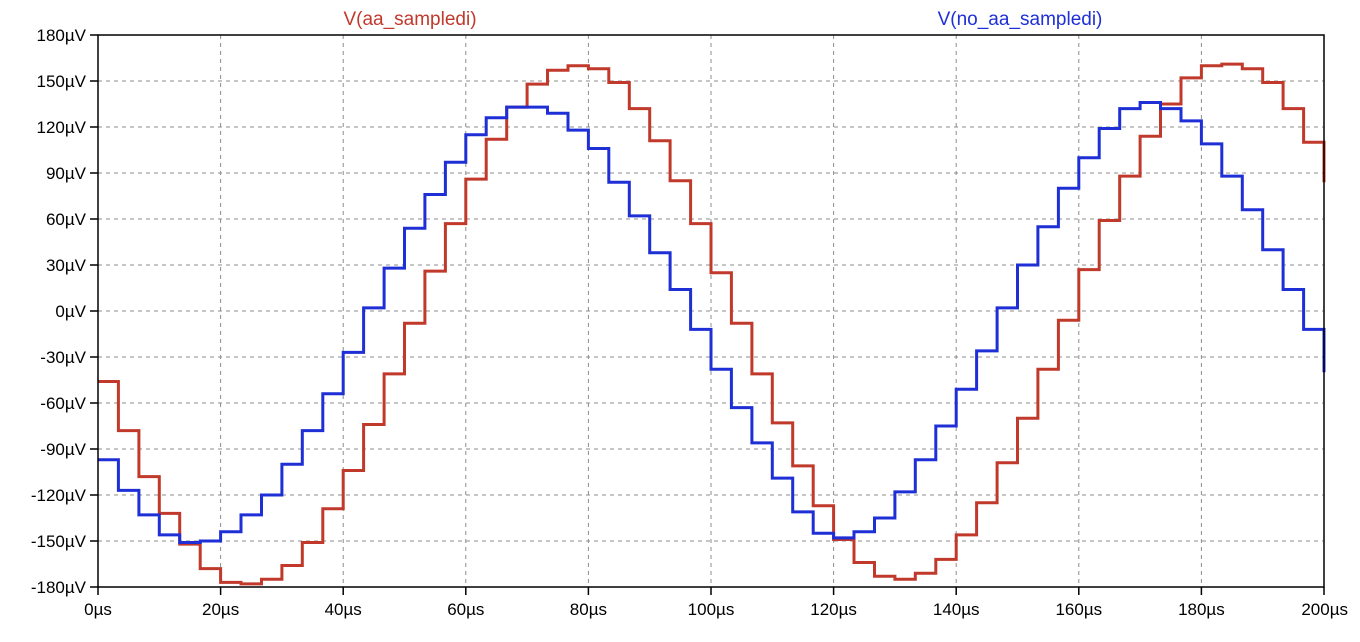  Describe the element at coordinates (66, 173) in the screenshot. I see `y-tick-label: 90µV` at that location.